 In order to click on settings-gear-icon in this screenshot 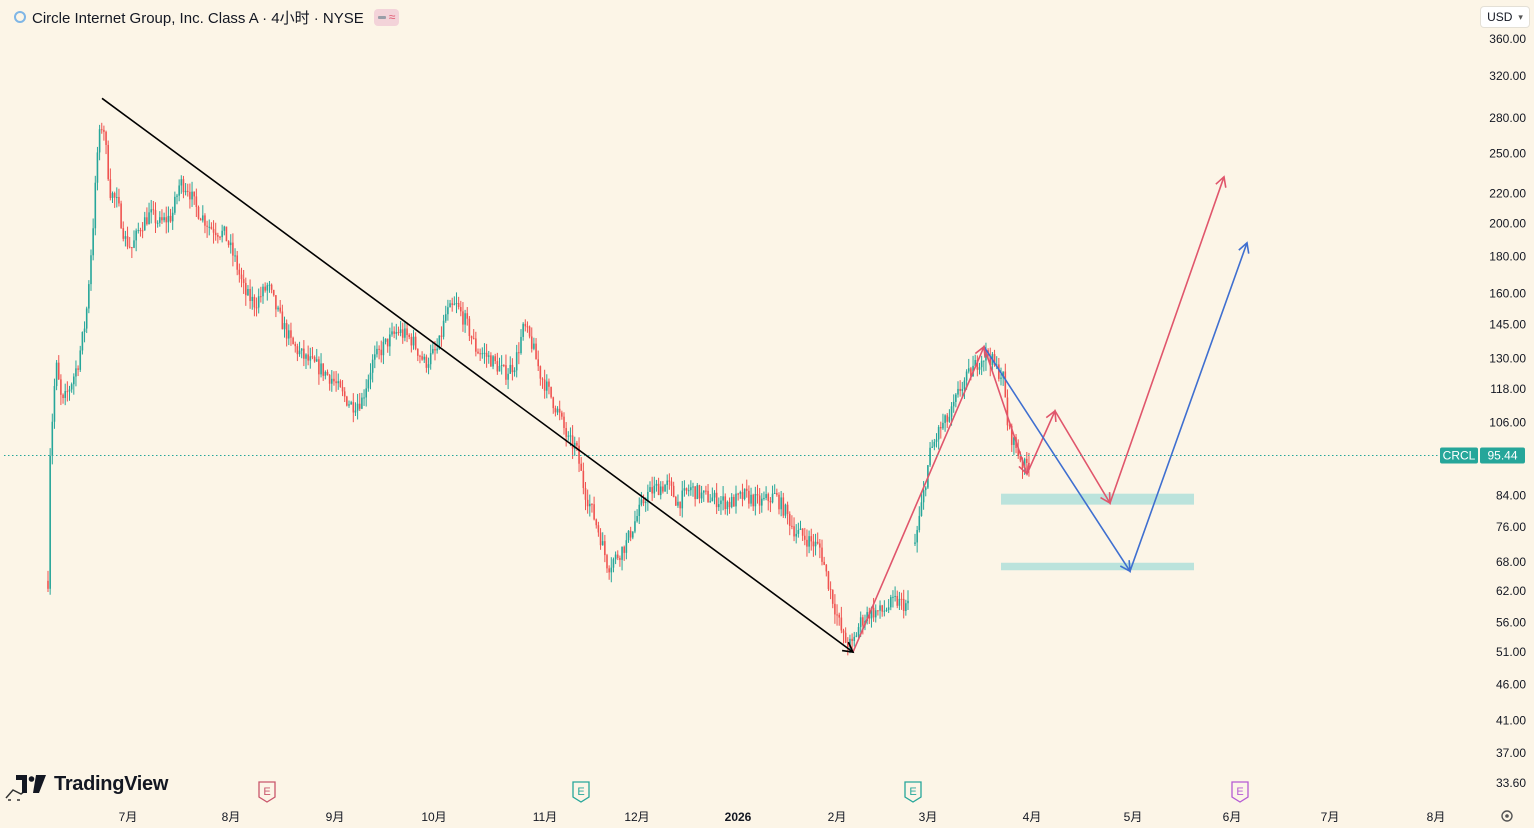, I will do `click(1507, 816)`.